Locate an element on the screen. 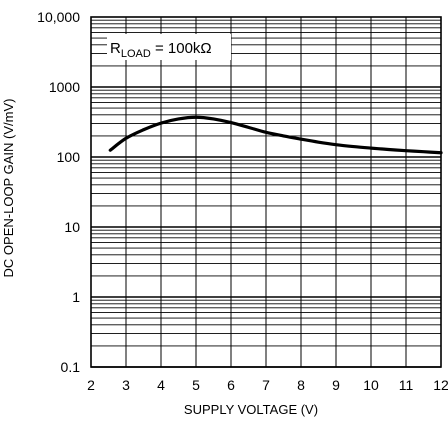  x-tick-label: 5 is located at coordinates (196, 385).